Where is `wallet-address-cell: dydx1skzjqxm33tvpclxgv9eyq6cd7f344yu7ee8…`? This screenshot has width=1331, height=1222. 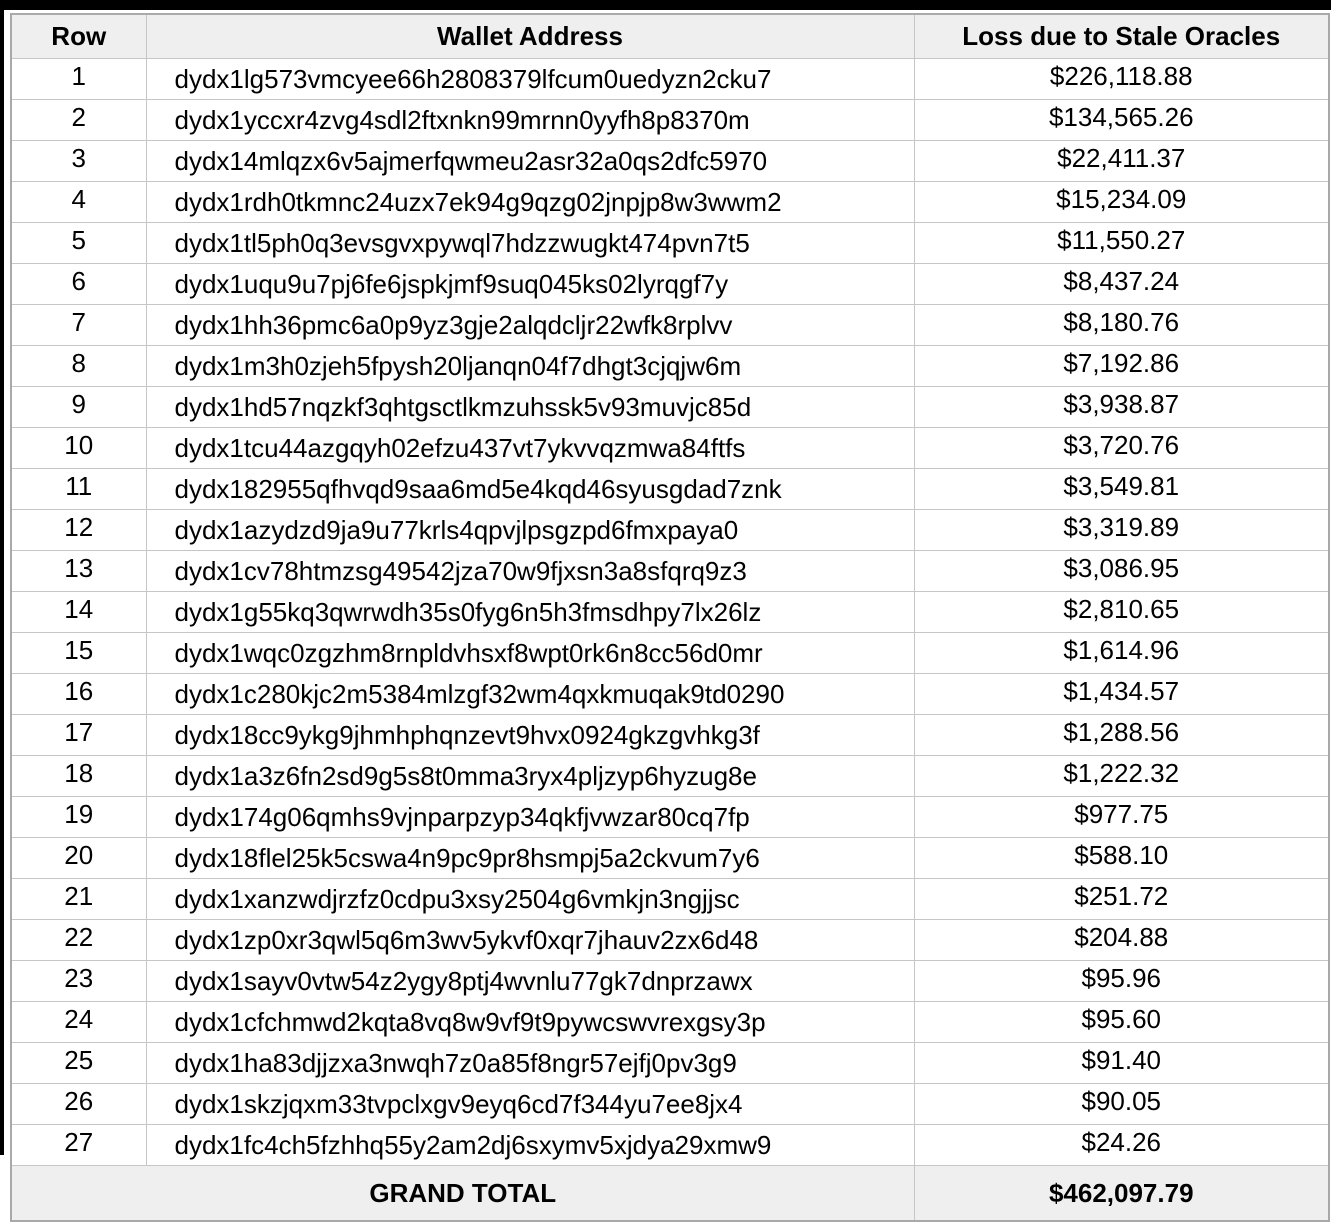
wallet-address-cell: dydx1skzjqxm33tvpclxgv9eyq6cd7f344yu7ee8… is located at coordinates (530, 1104).